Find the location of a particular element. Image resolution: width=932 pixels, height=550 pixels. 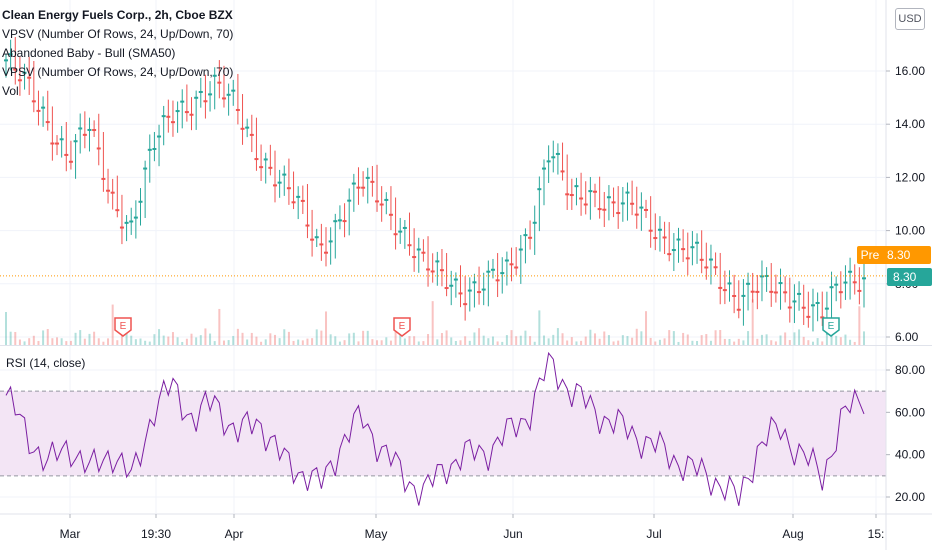

rsi-indicator-label: RSI (14, close) is located at coordinates (46, 363).